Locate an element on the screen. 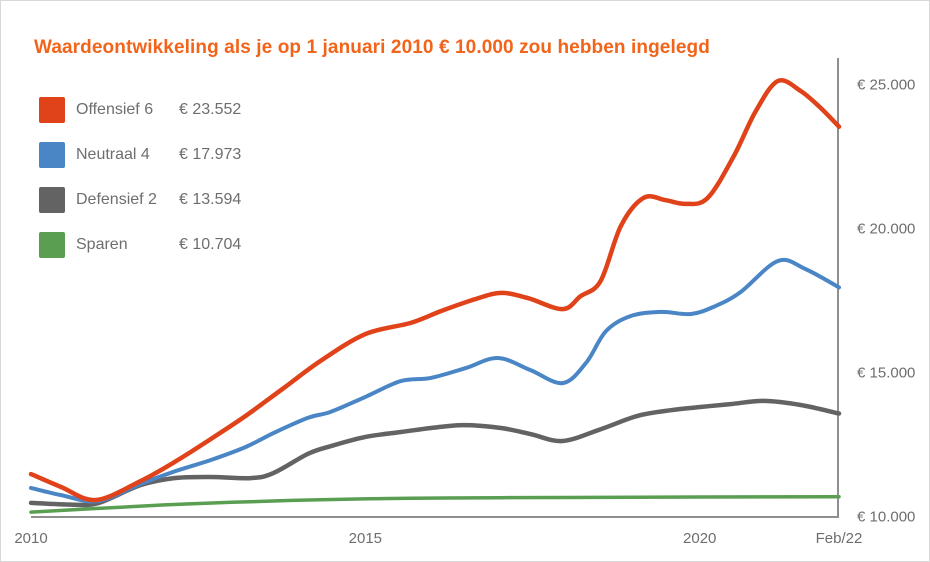  legend-label: Neutraal 4 is located at coordinates (113, 154).